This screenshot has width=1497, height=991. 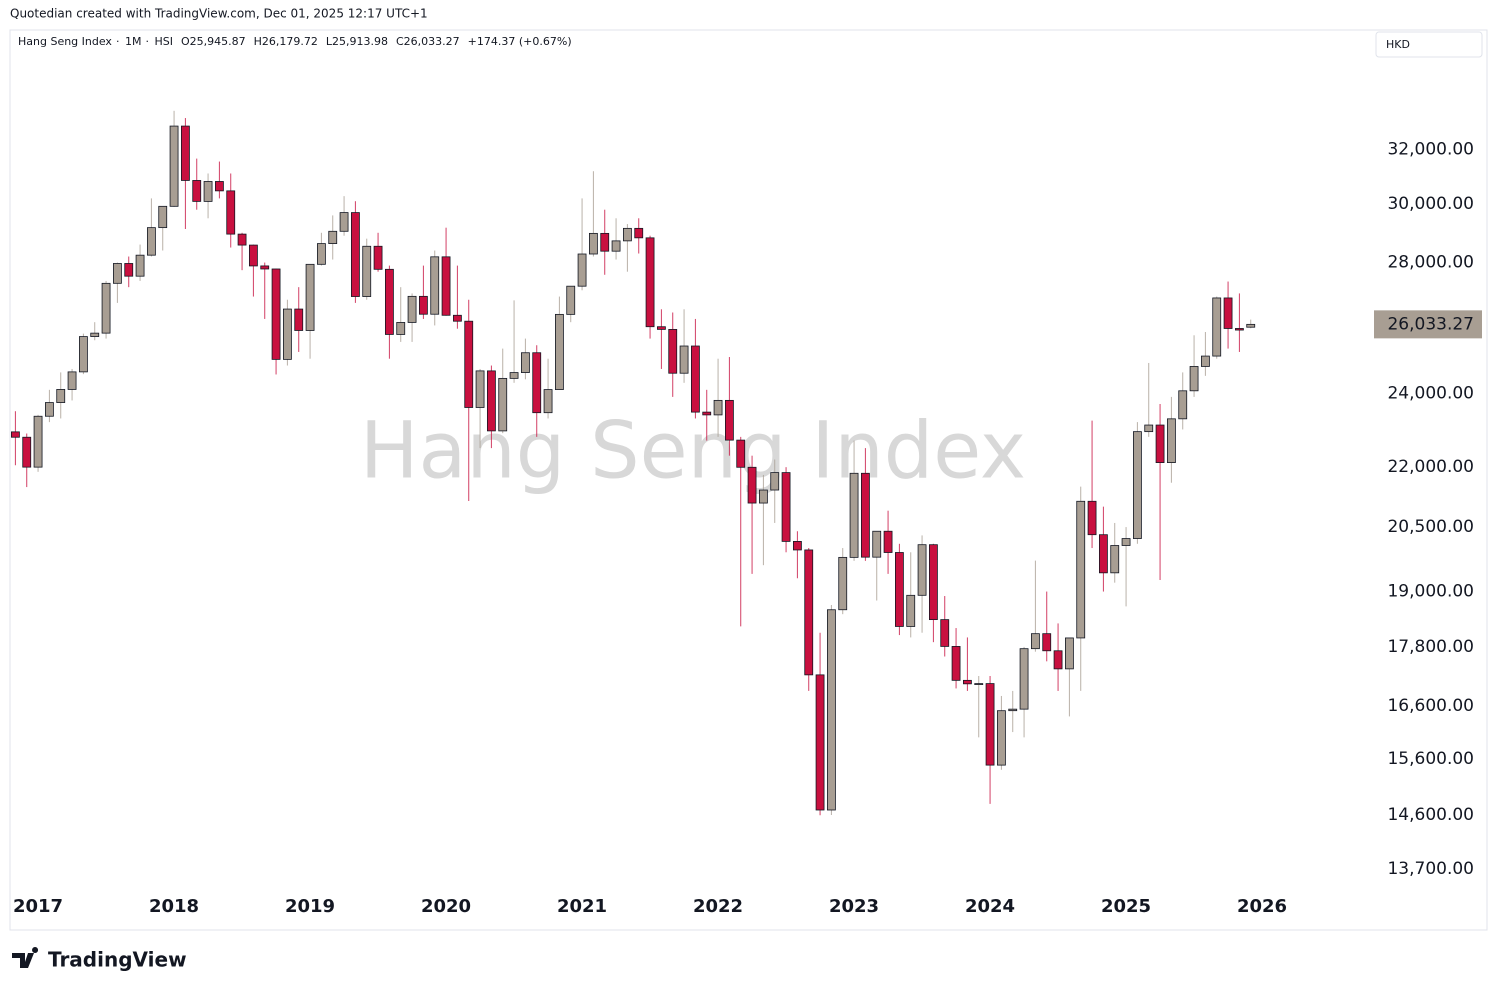 What do you see at coordinates (1430, 706) in the screenshot?
I see `y-tick-label: 16,600.00` at bounding box center [1430, 706].